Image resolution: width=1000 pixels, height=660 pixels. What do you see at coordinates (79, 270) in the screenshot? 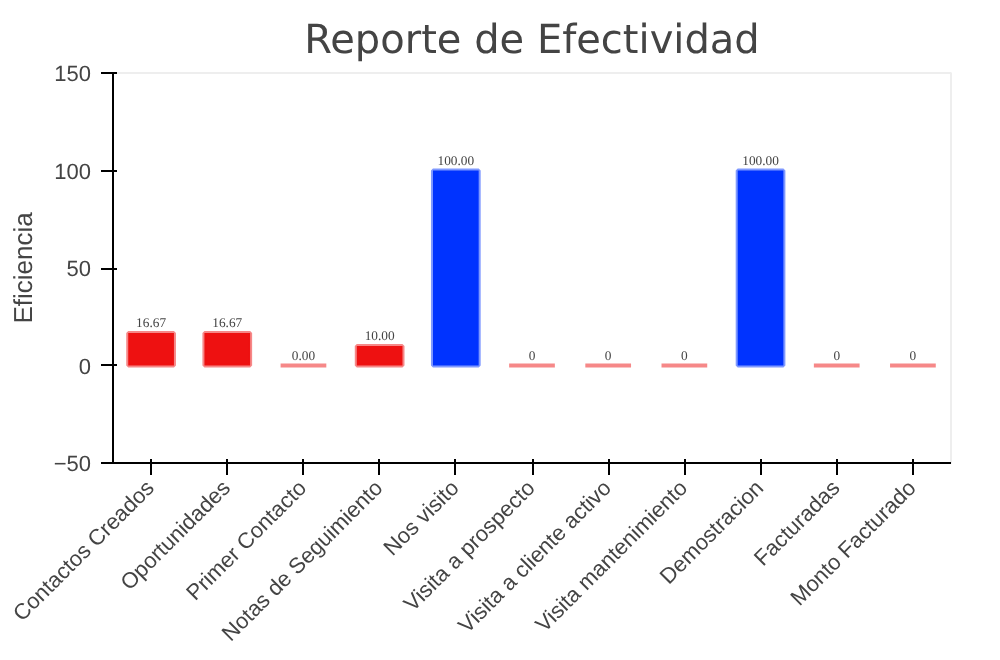
I see `y-tick-label: 50` at bounding box center [79, 270].